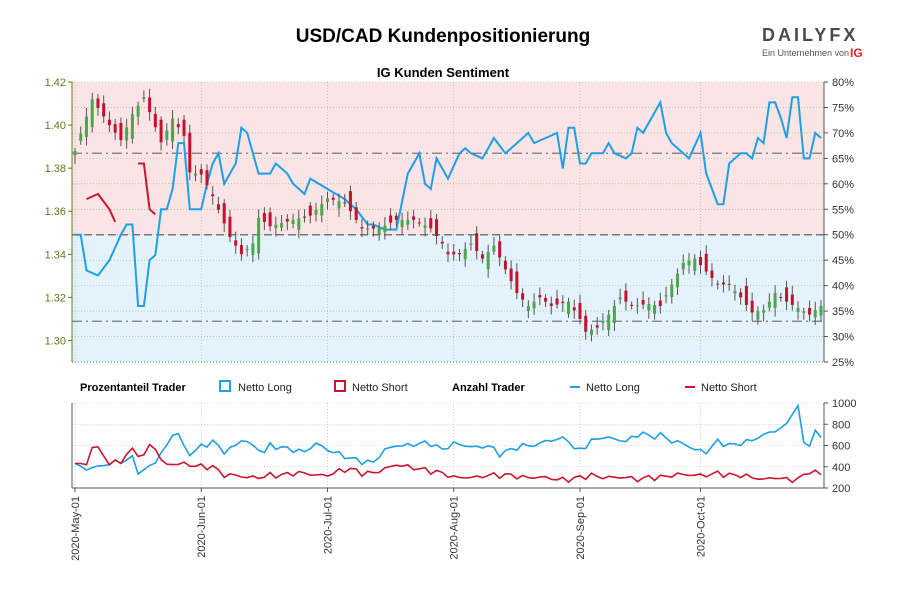  What do you see at coordinates (225, 386) in the screenshot?
I see `legend-long-box` at bounding box center [225, 386].